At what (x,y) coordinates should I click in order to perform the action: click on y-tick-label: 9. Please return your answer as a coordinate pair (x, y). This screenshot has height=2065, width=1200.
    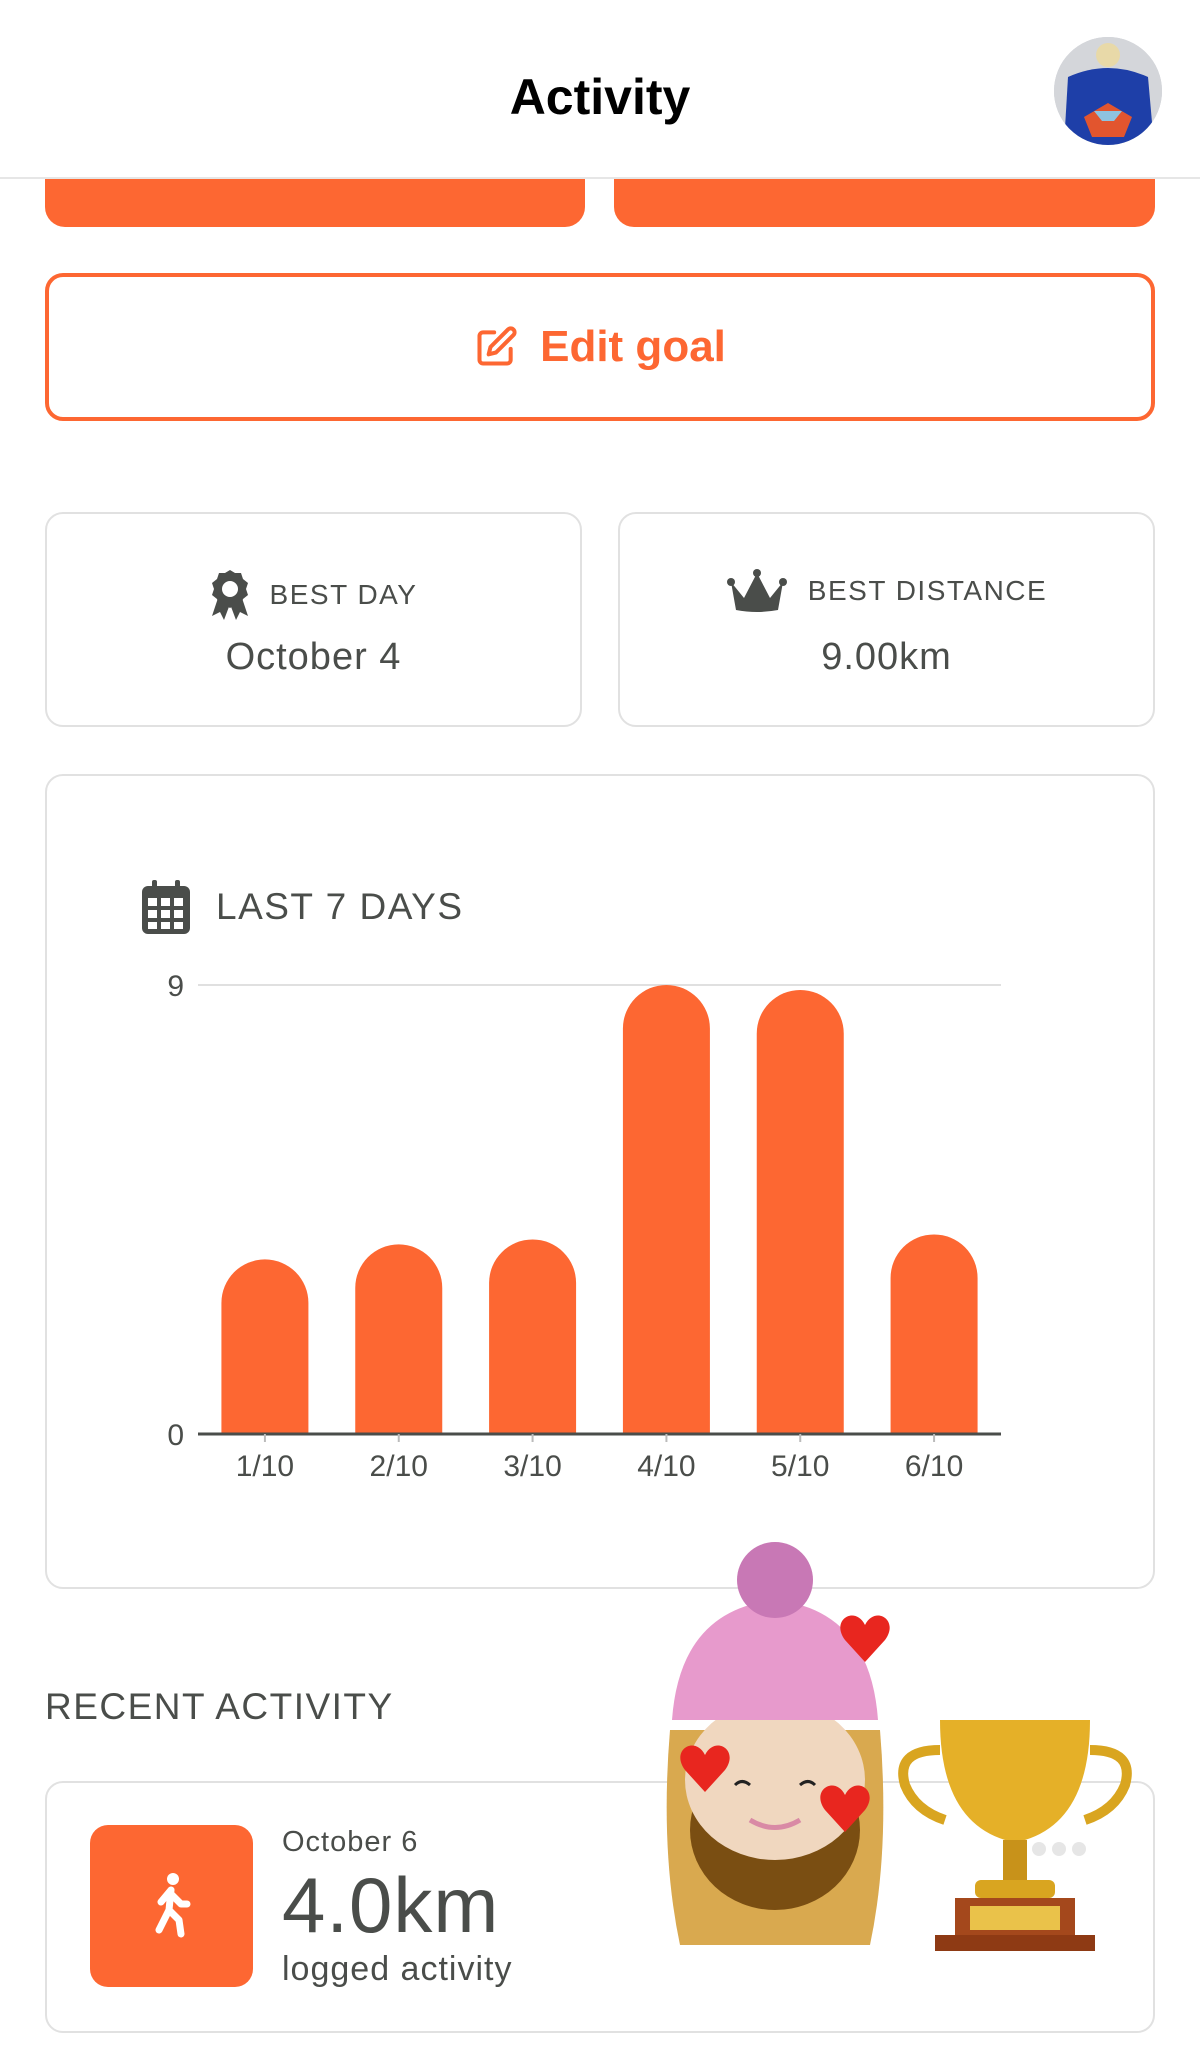
    Looking at the image, I should click on (175, 986).